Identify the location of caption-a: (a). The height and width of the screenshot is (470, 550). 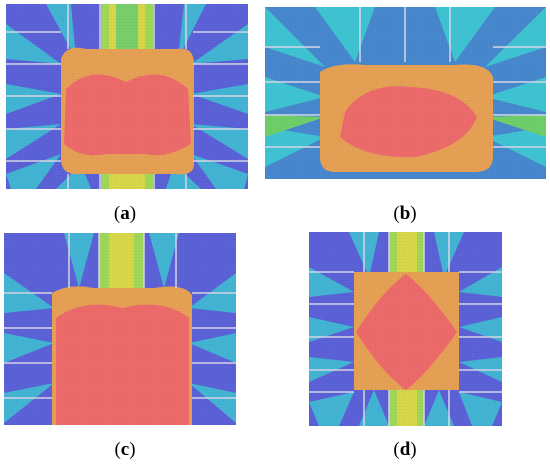
(125, 213).